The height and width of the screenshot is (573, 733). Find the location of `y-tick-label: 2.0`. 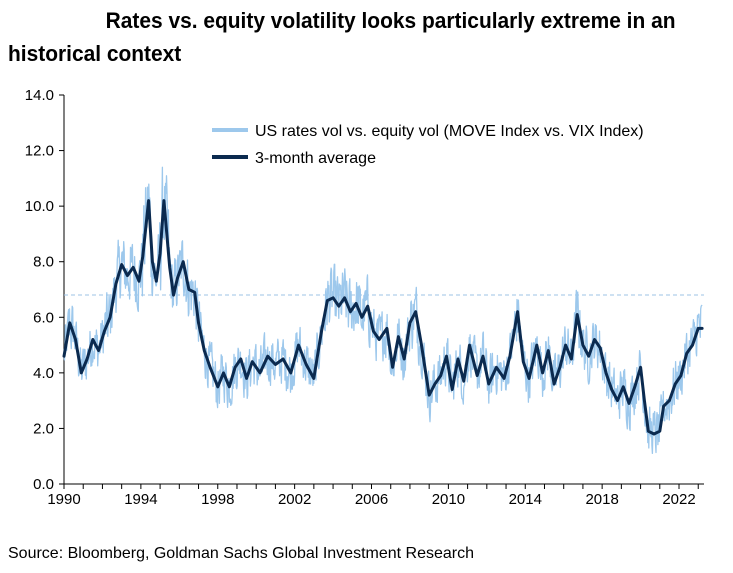

y-tick-label: 2.0 is located at coordinates (43, 428).